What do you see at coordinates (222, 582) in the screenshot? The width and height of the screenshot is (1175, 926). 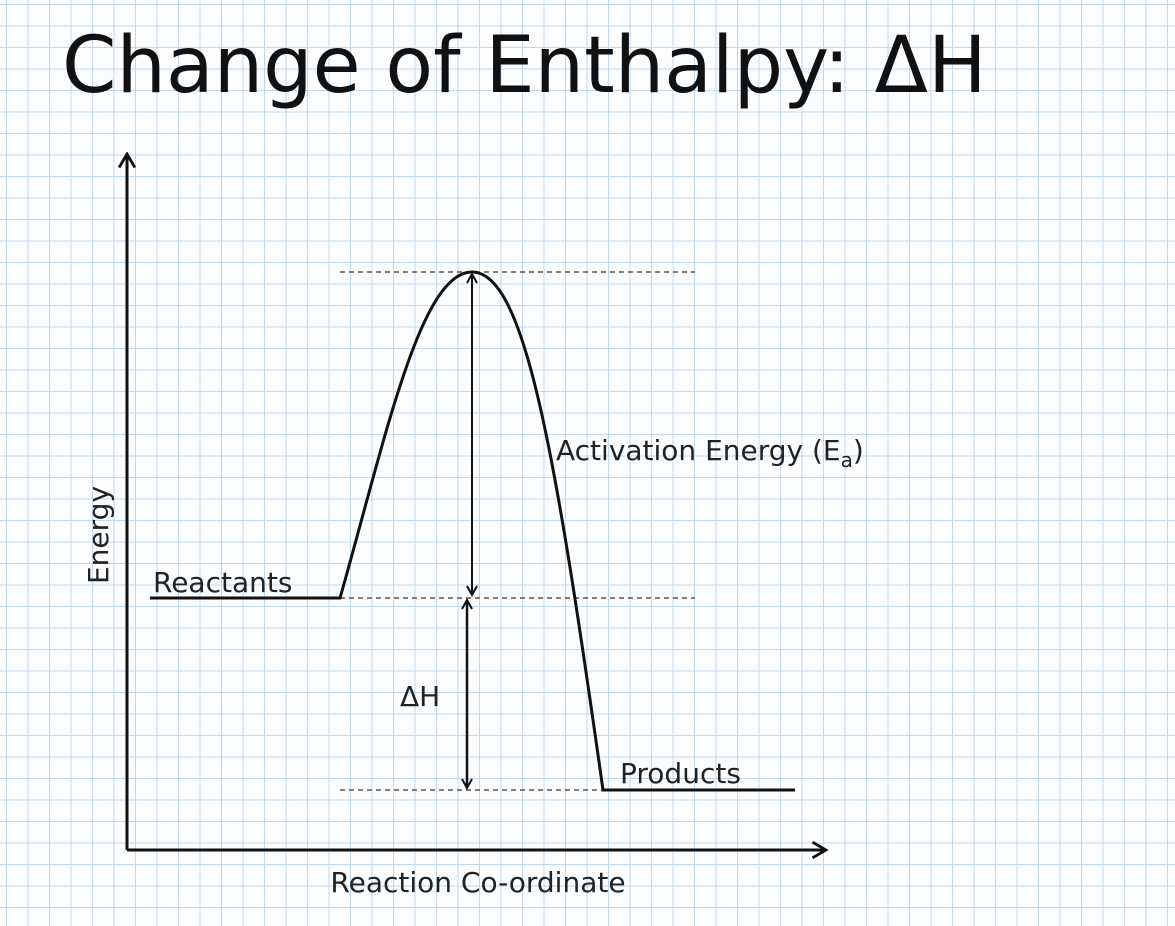 I see `reactants-label: Reactants` at bounding box center [222, 582].